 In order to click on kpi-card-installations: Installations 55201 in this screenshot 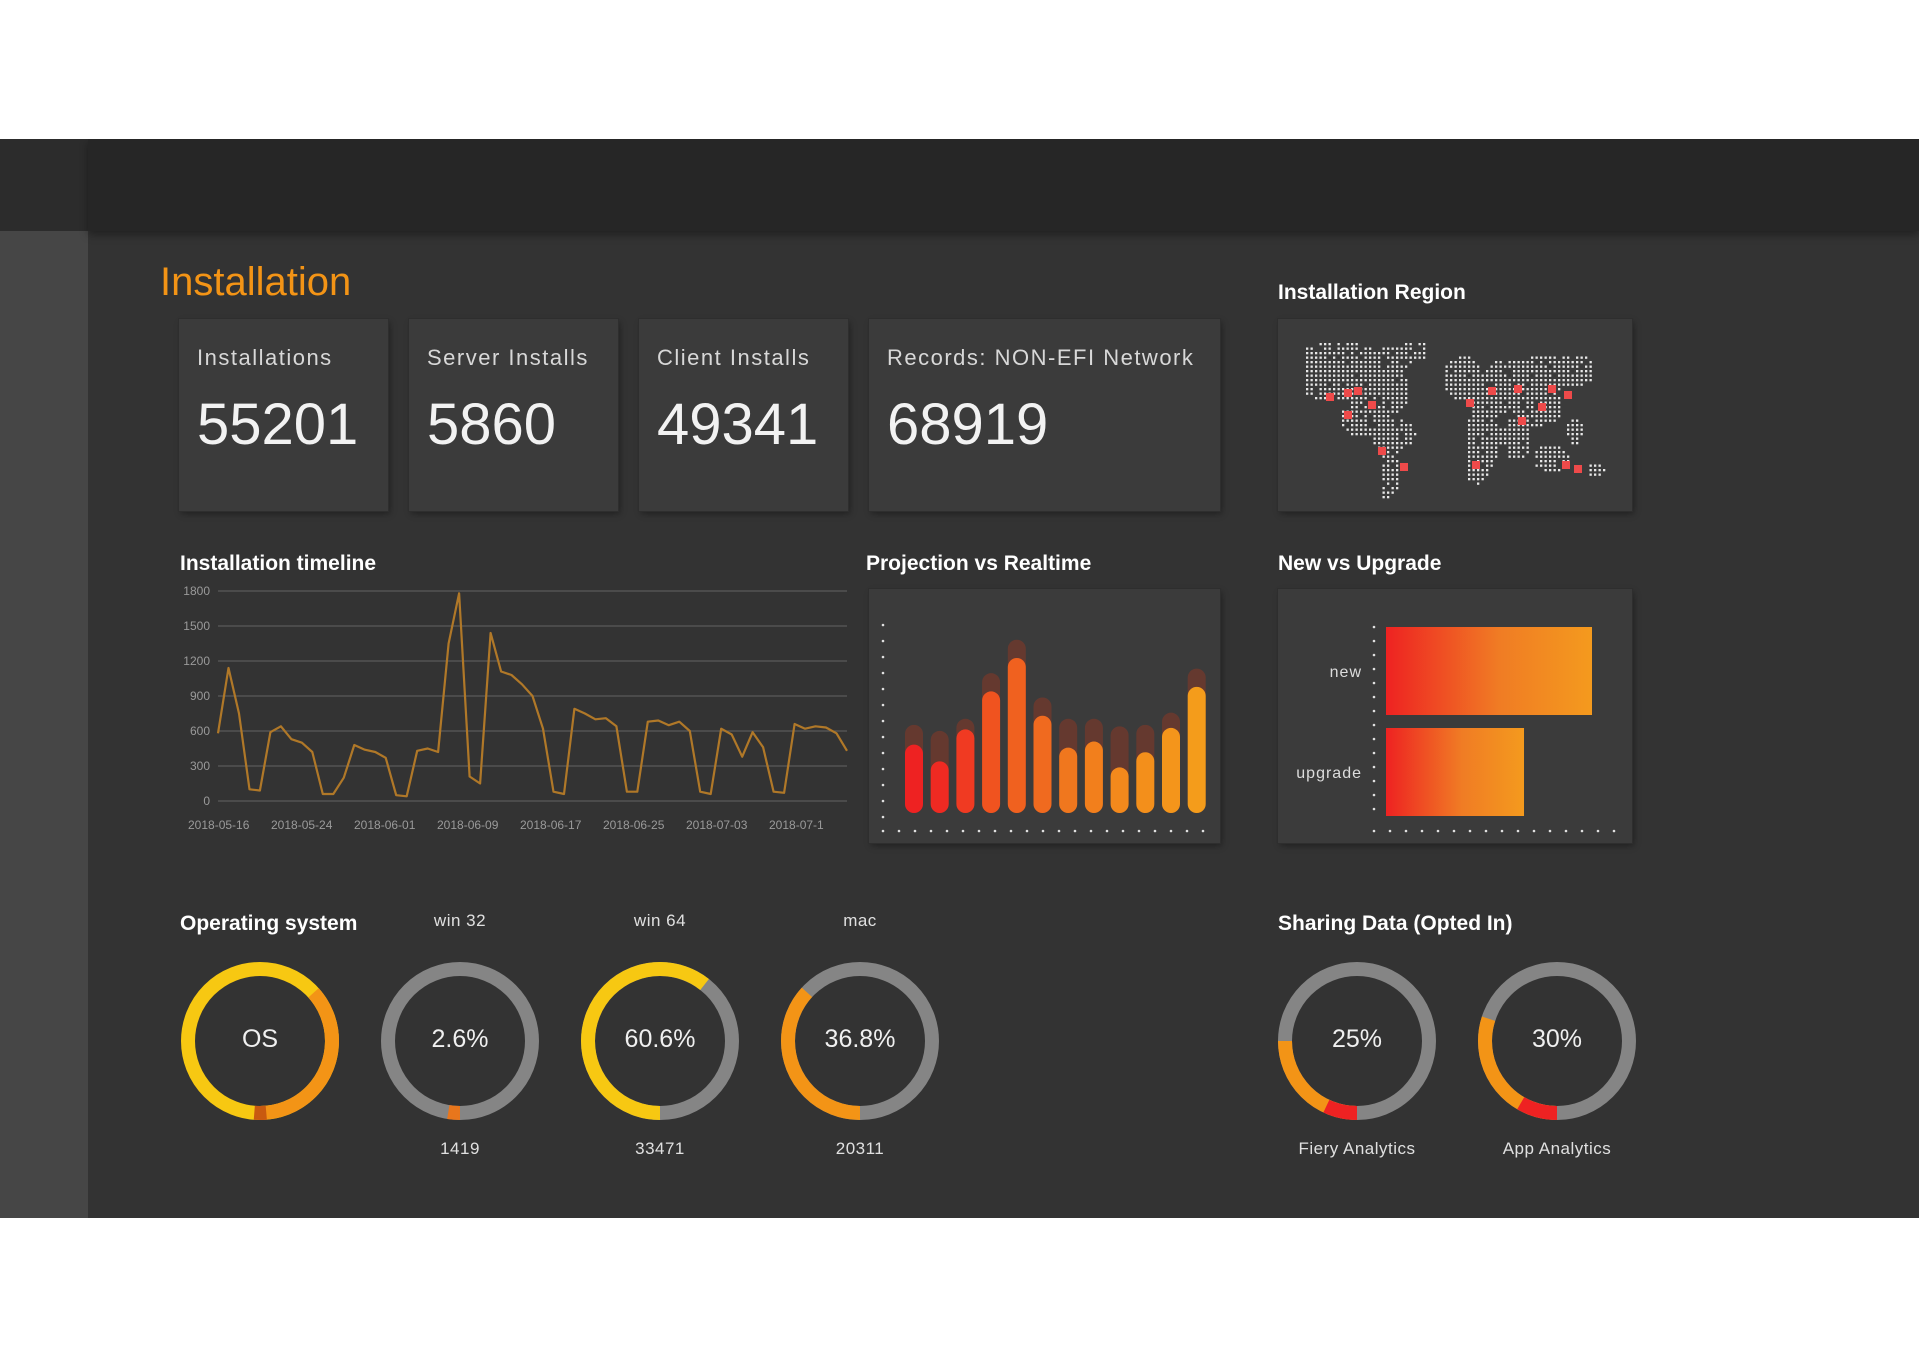, I will do `click(283, 415)`.